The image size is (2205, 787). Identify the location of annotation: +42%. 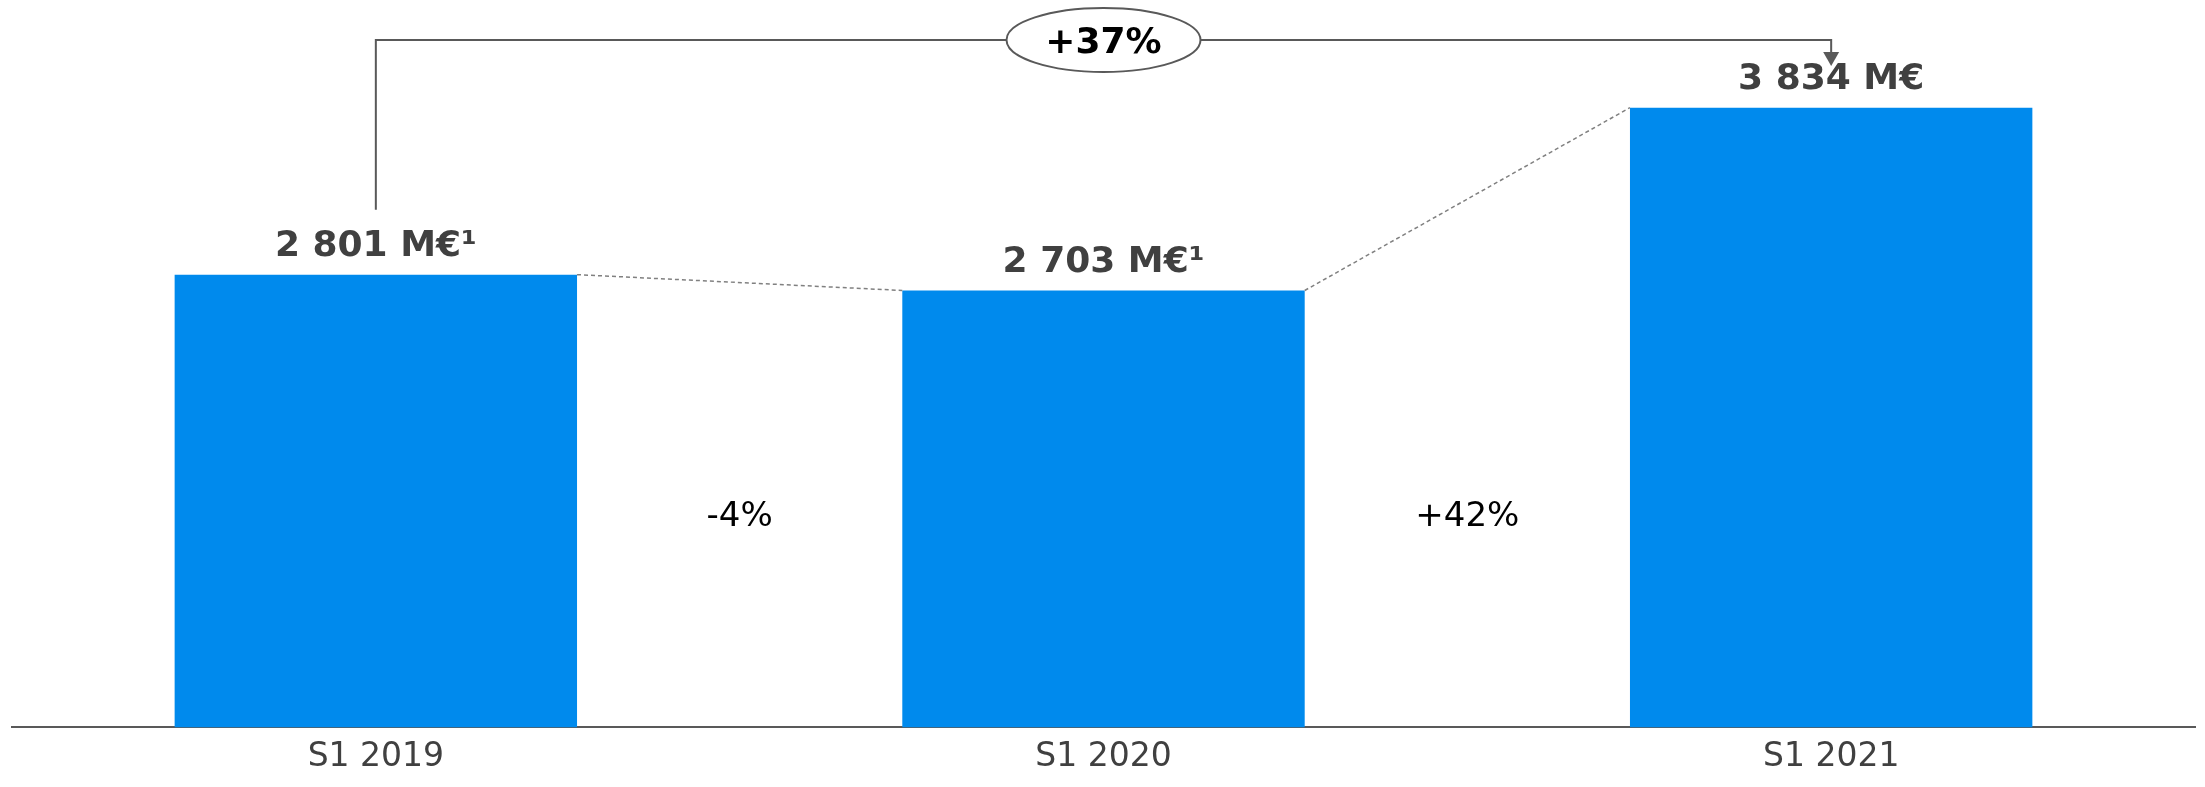
(1467, 514).